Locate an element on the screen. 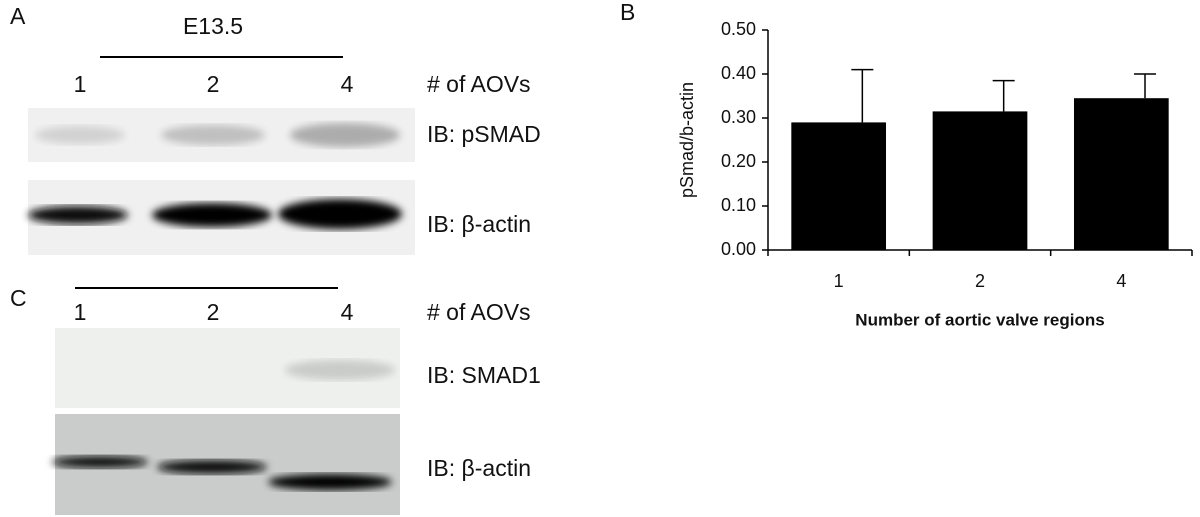 The width and height of the screenshot is (1200, 517). y-tick-label: 0.50 is located at coordinates (738, 29).